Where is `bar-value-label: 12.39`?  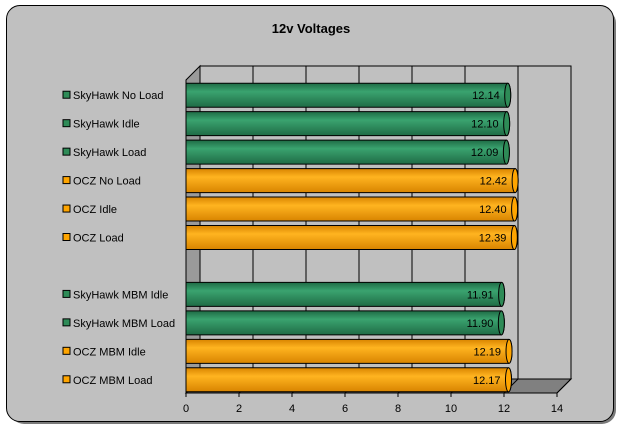 bar-value-label: 12.39 is located at coordinates (493, 239).